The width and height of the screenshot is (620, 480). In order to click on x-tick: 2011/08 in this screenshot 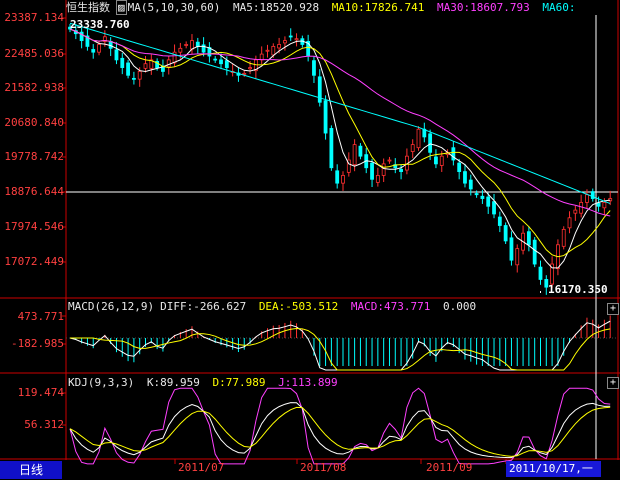, I will do `click(323, 467)`.